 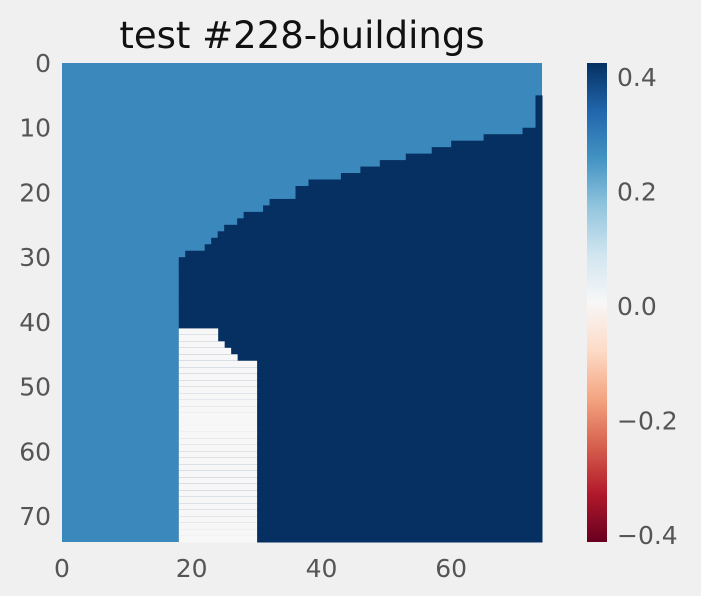 I want to click on y-tick-label: 50, so click(x=35, y=387).